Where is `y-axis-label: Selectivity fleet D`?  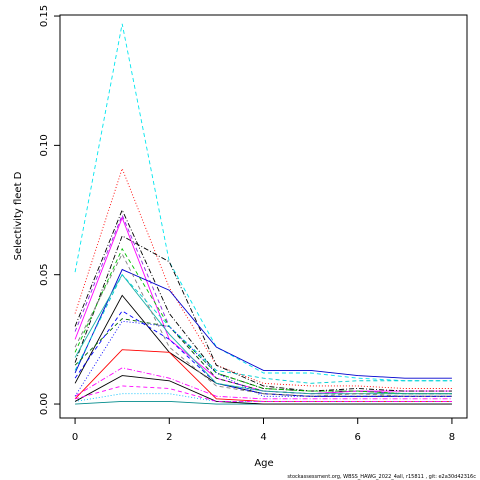 y-axis-label: Selectivity fleet D is located at coordinates (18, 215).